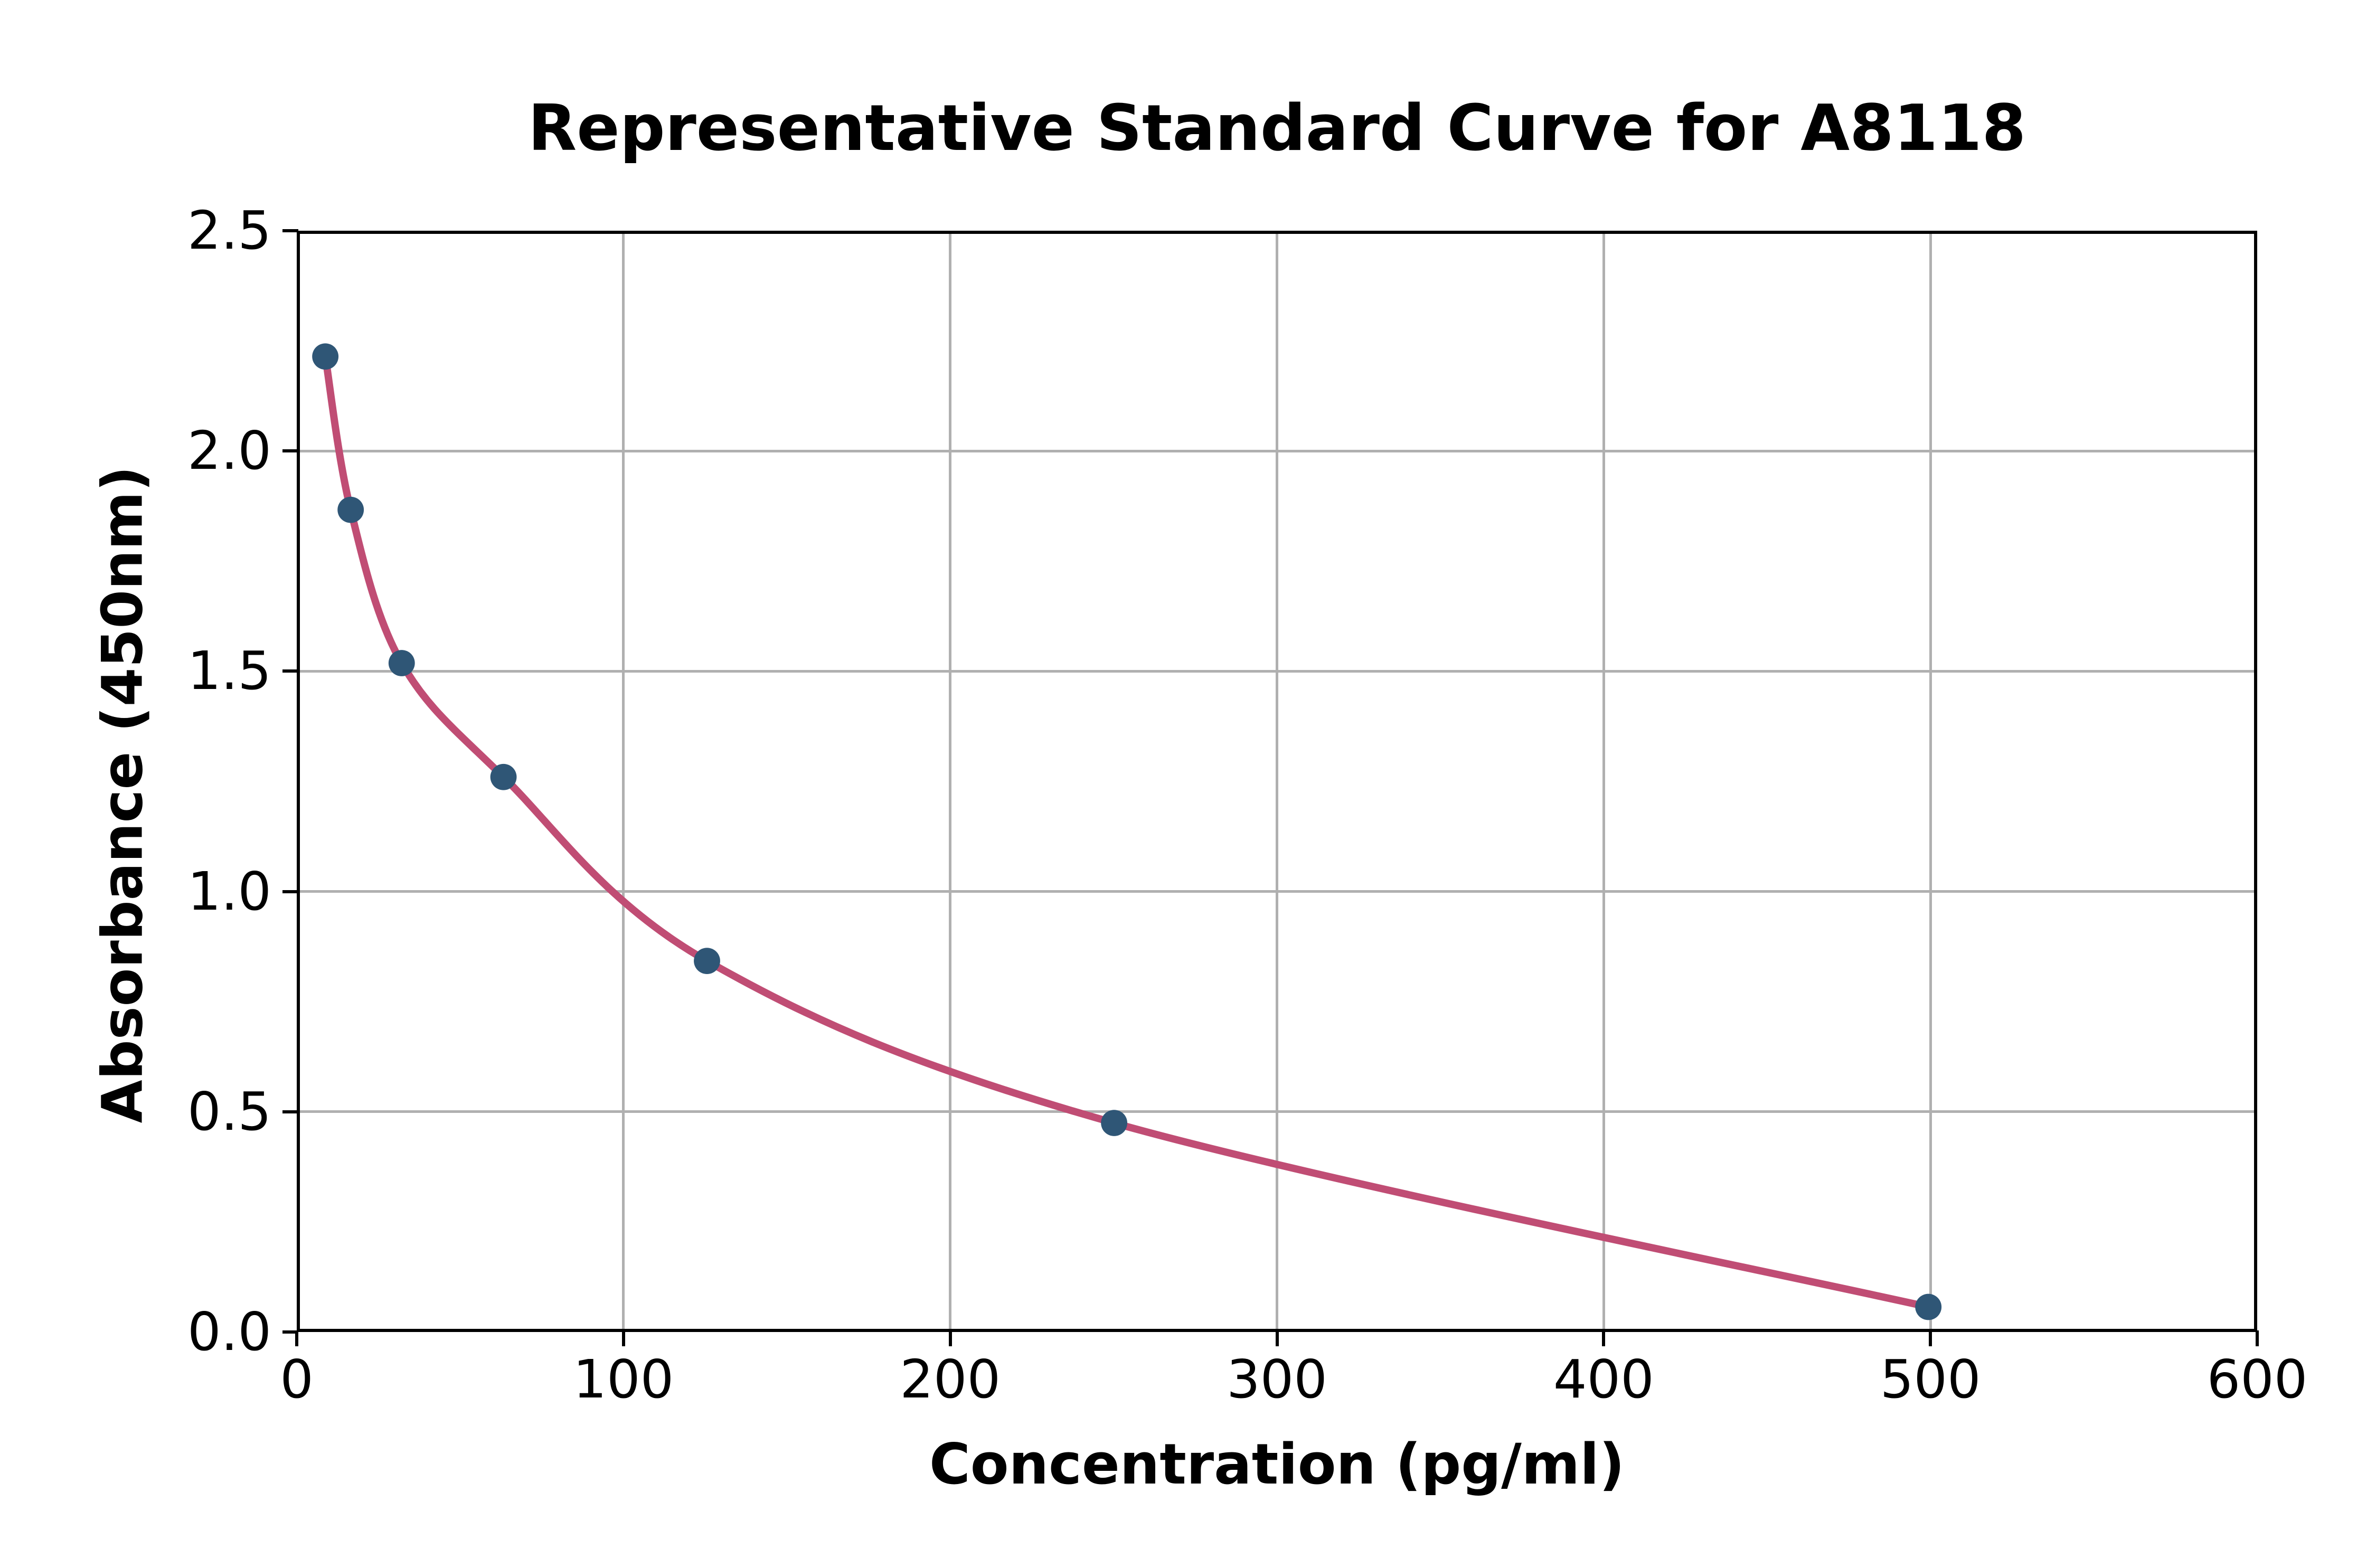 This screenshot has width=2376, height=1568. Describe the element at coordinates (951, 1379) in the screenshot. I see `x-tick-label-200: 200` at that location.